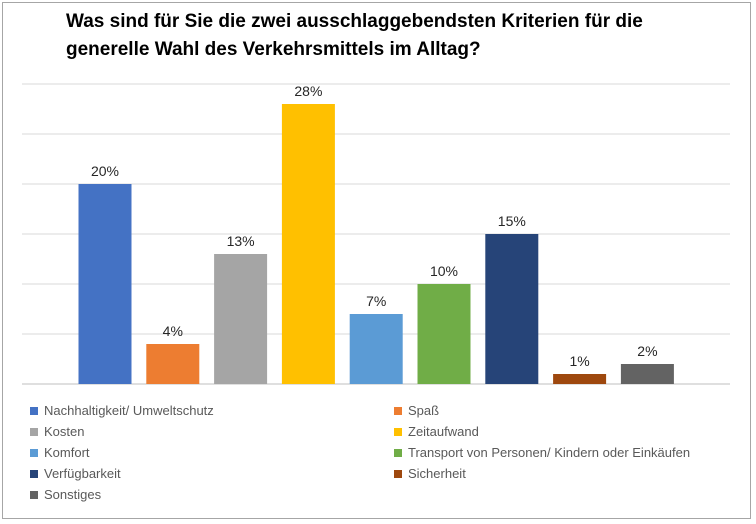 Image resolution: width=756 pixels, height=524 pixels. I want to click on legend-item-8: Sicherheit, so click(567, 473).